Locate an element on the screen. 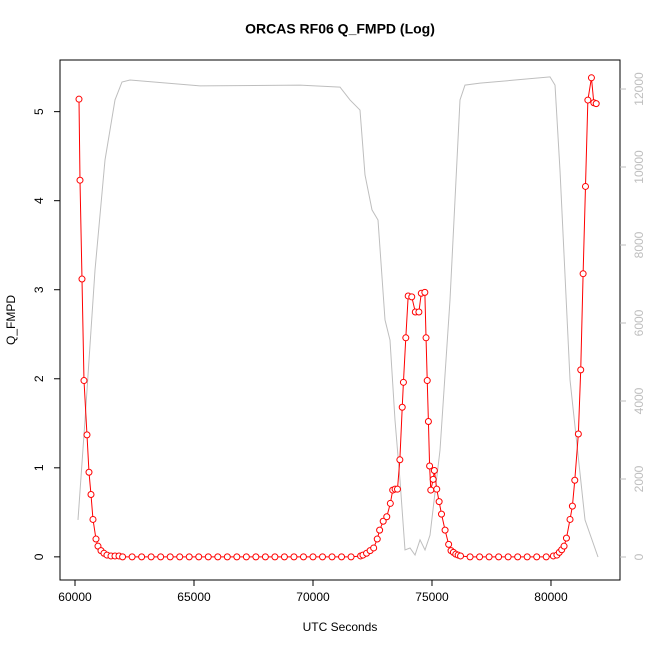 Image resolution: width=650 pixels, height=650 pixels. x-tick-label: 70000 is located at coordinates (313, 597).